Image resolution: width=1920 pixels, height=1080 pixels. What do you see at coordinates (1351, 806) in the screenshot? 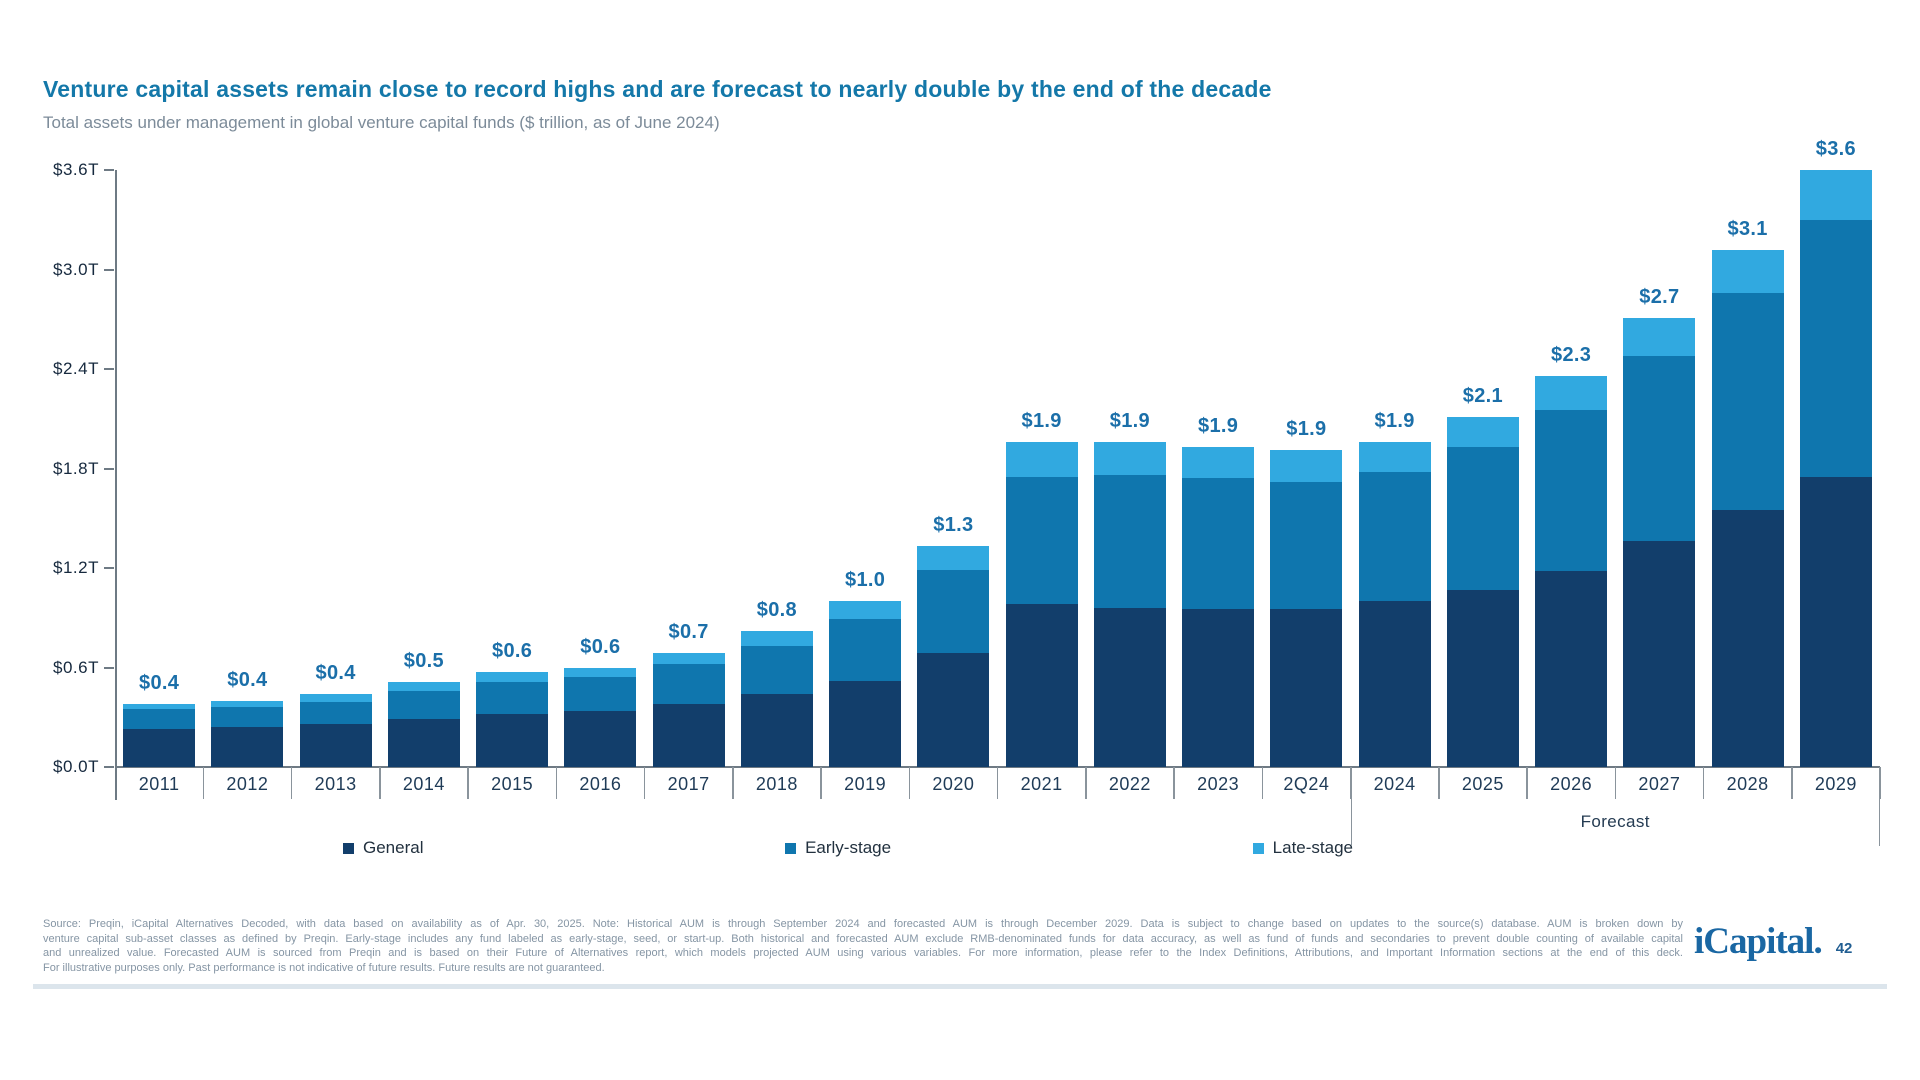
I see `forecast-bracket-left` at bounding box center [1351, 806].